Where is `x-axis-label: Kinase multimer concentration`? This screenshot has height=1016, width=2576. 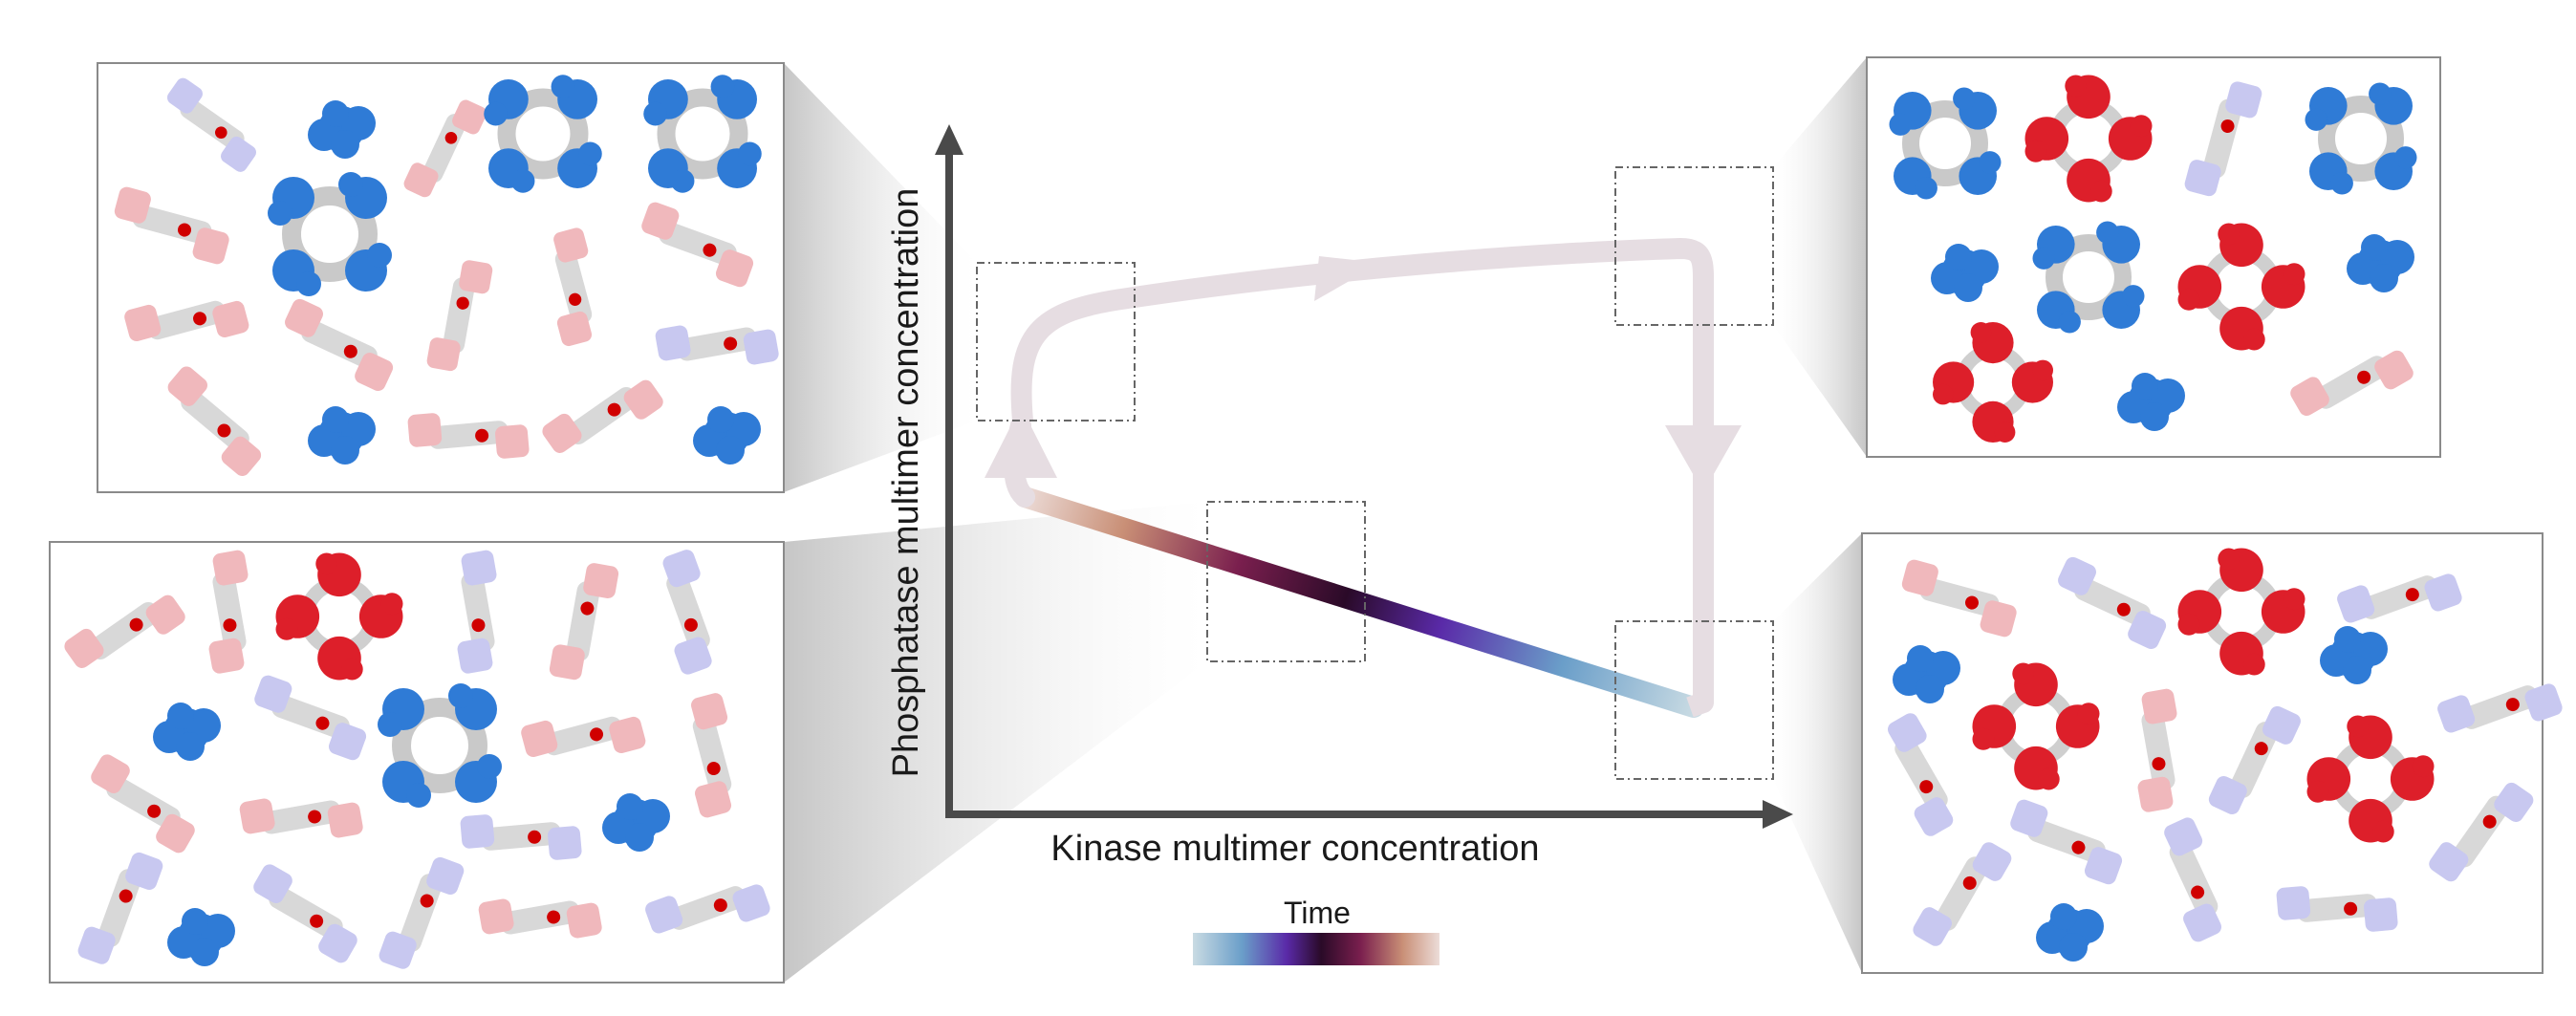 x-axis-label: Kinase multimer concentration is located at coordinates (1294, 849).